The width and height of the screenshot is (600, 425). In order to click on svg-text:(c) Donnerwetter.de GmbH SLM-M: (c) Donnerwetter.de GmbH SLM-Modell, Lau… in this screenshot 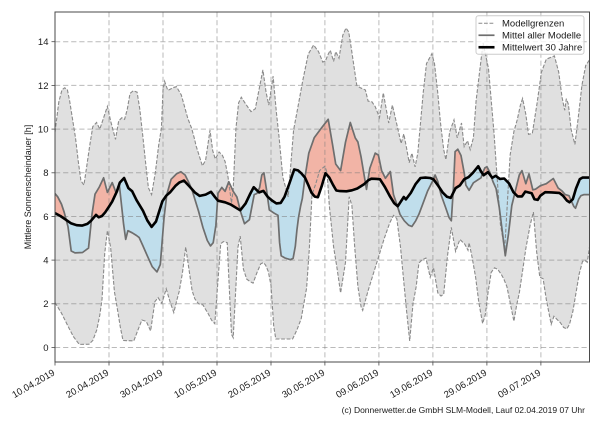, I will do `click(463, 410)`.